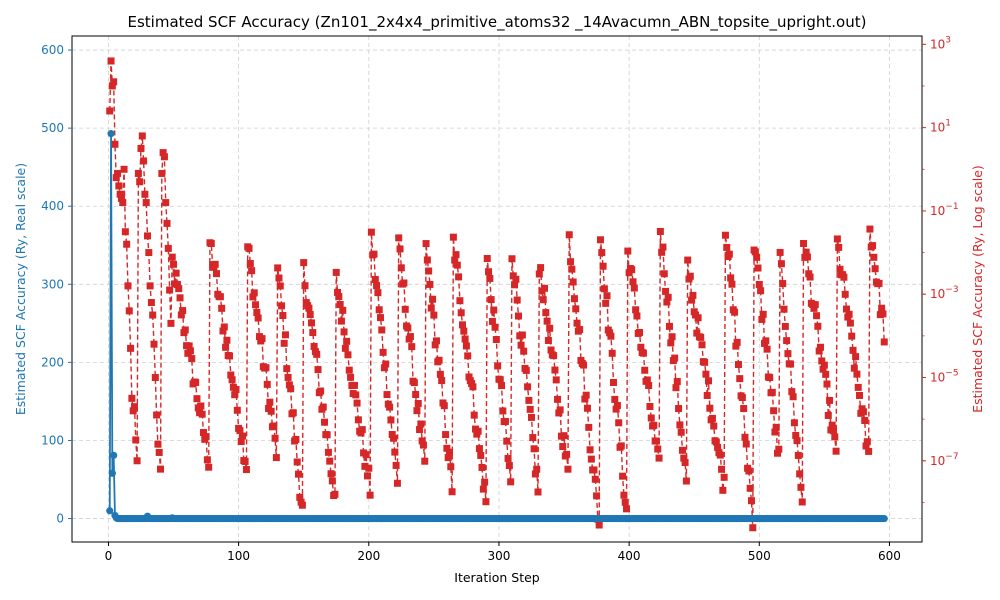 This screenshot has width=1000, height=600. What do you see at coordinates (368, 556) in the screenshot?
I see `x-tick-label: 200` at bounding box center [368, 556].